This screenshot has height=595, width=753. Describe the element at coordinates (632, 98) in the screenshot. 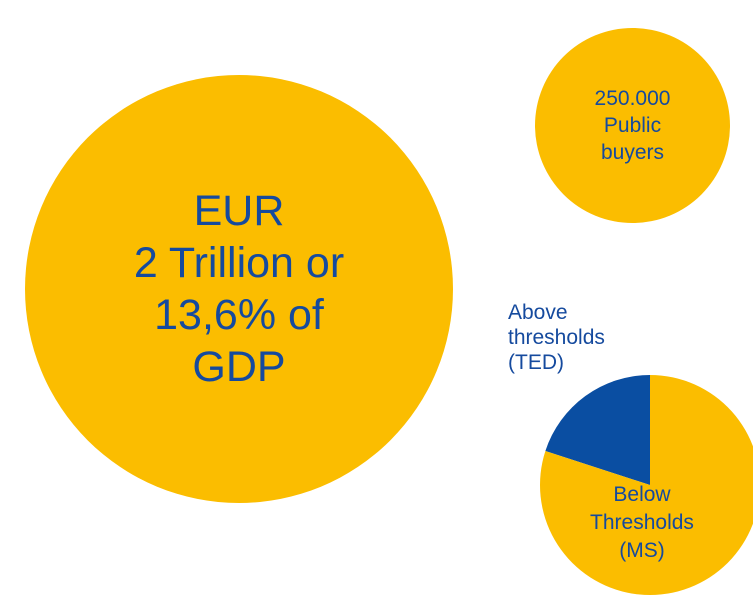

I see `public-buyers-line-1: 250.000` at that location.